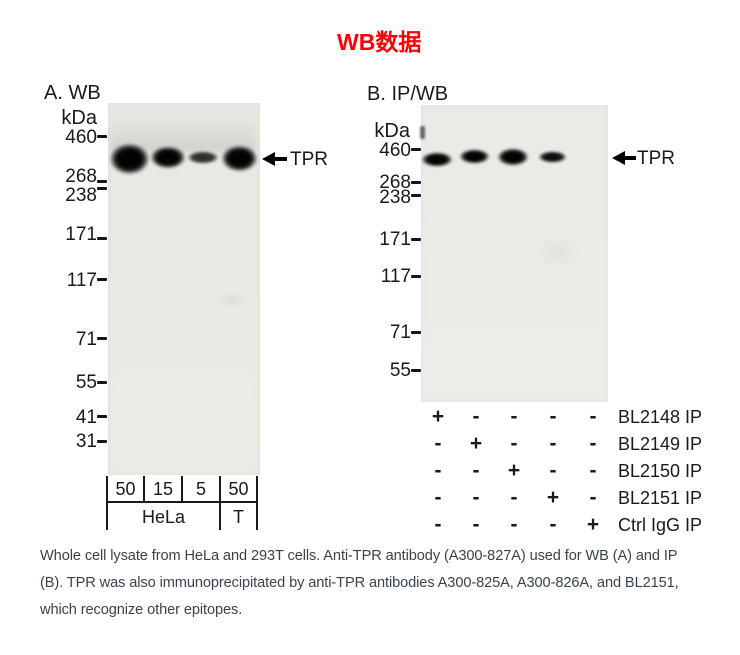 This screenshot has width=740, height=655. Describe the element at coordinates (379, 42) in the screenshot. I see `page-title: WB数据` at that location.